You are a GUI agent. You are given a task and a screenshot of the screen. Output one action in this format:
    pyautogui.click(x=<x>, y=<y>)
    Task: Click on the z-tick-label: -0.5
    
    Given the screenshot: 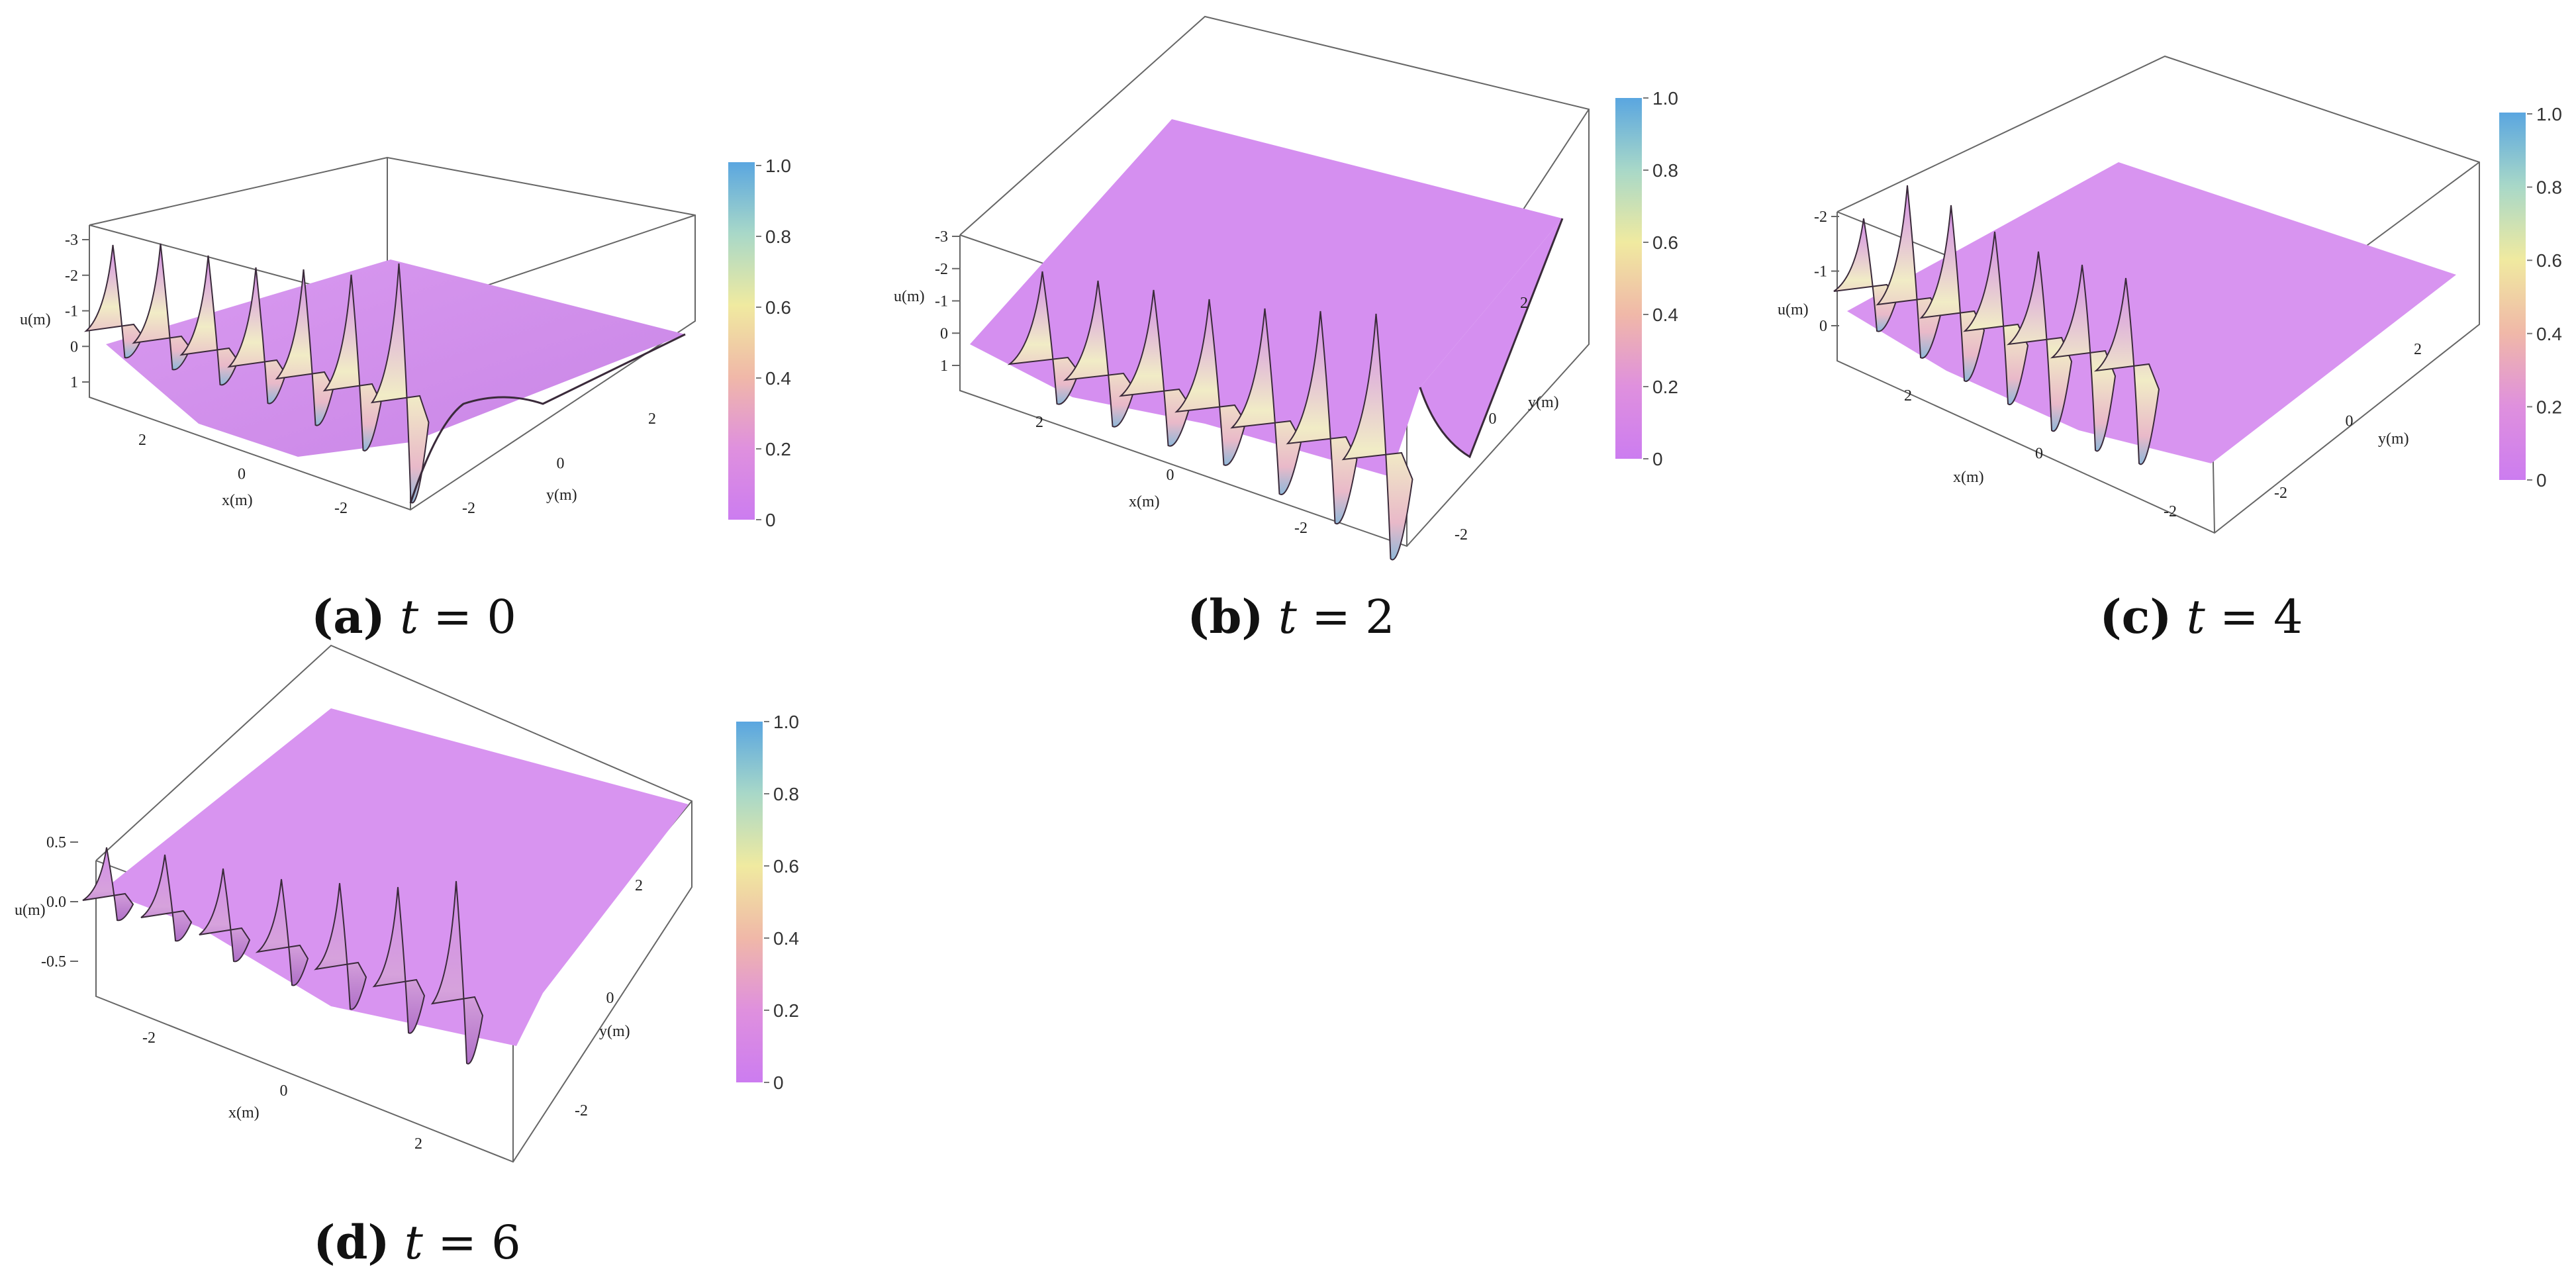 What is the action you would take?
    pyautogui.click(x=53, y=962)
    